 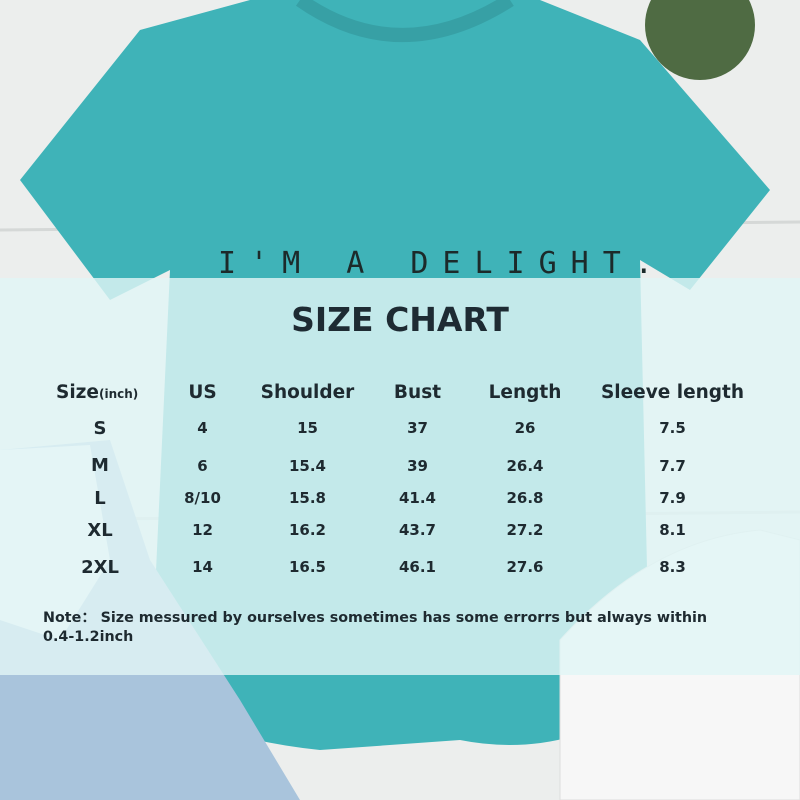 I want to click on column-header-bust: Bust, so click(x=417, y=392).